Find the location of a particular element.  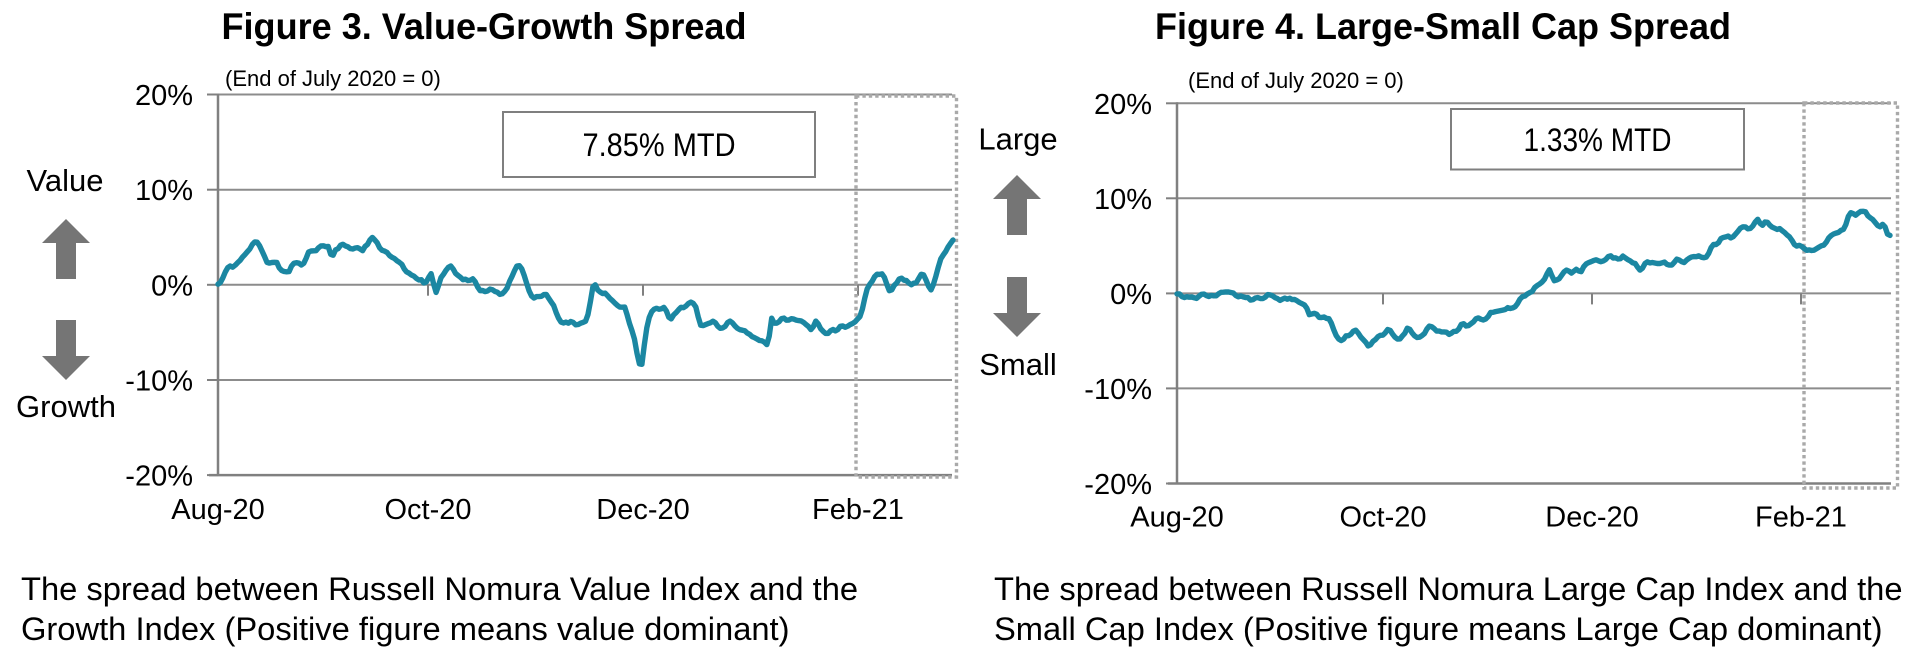

svg-text: Small is located at coordinates (1018, 364).